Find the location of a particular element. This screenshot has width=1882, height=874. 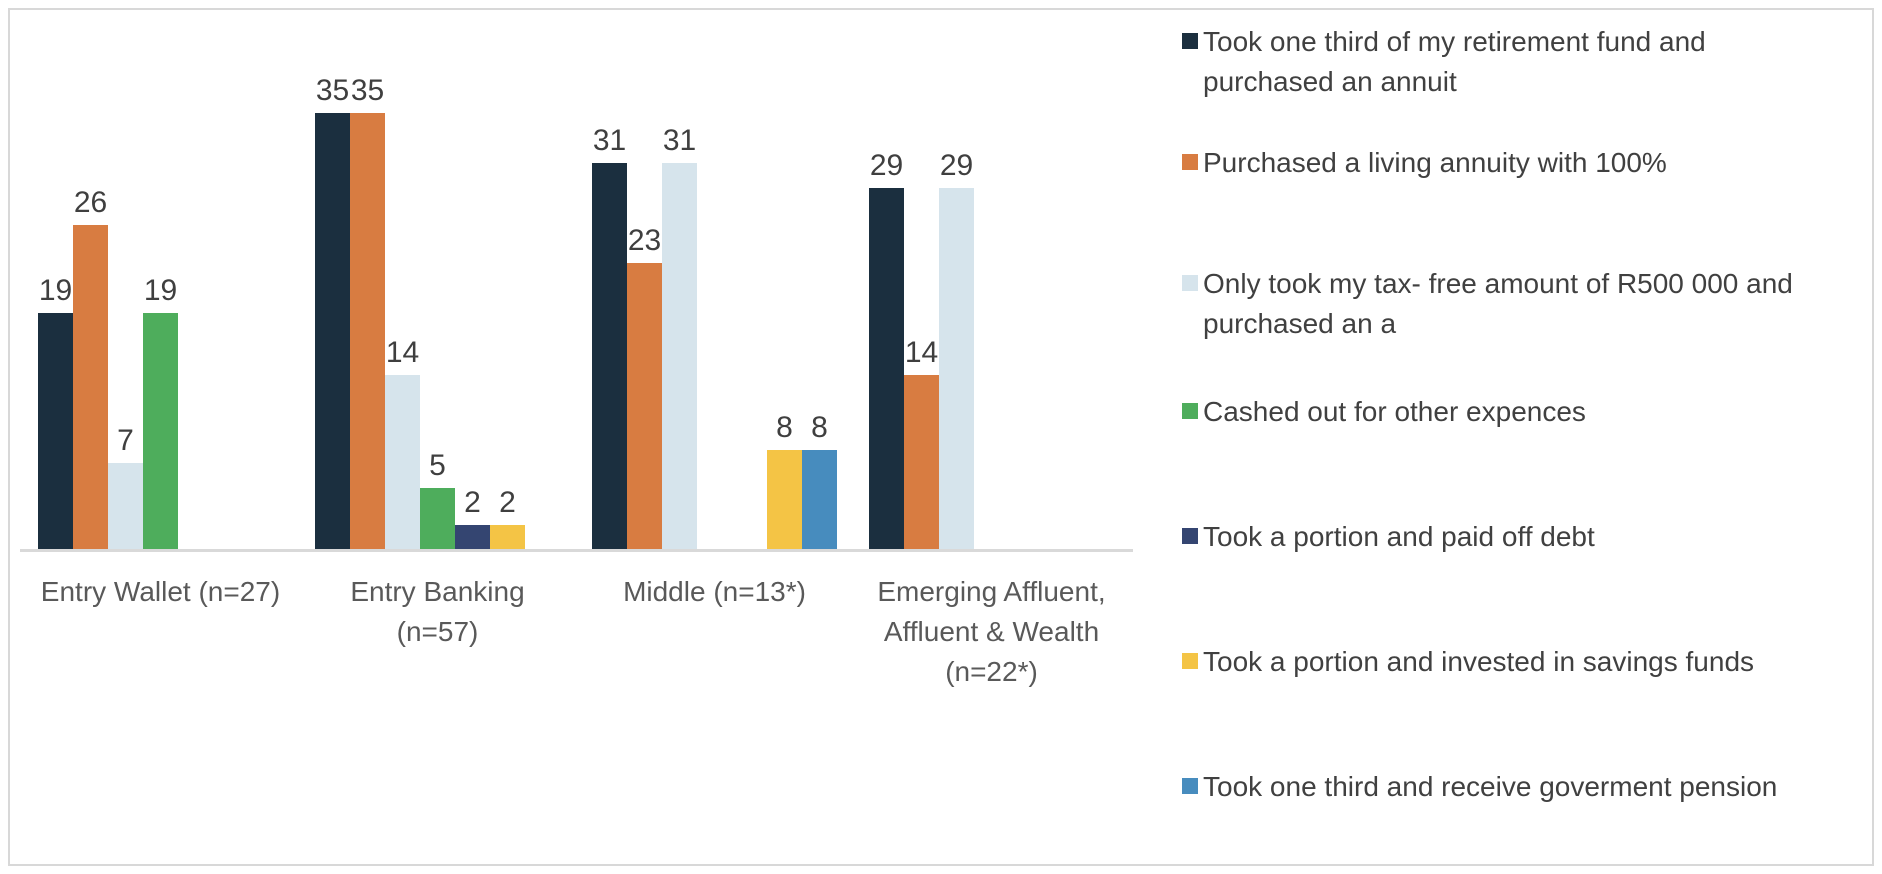

bar-group-2: 35 35 14 5 2 2 is located at coordinates (437, 304).